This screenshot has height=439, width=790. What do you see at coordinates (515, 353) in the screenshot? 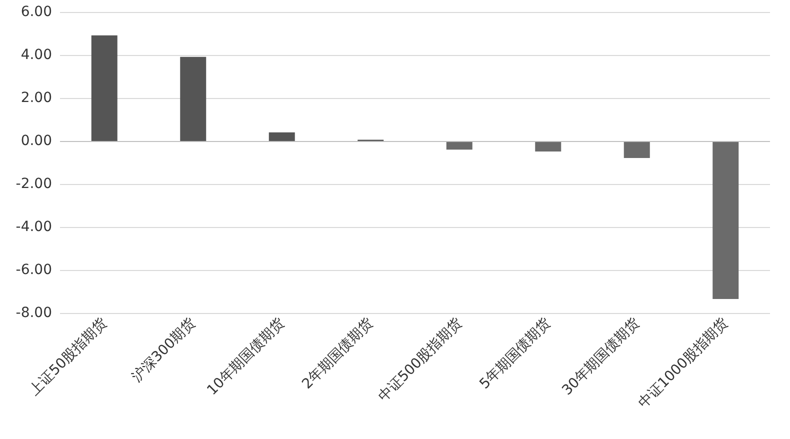
I see `x-tick-label: 5年期国债期货` at bounding box center [515, 353].